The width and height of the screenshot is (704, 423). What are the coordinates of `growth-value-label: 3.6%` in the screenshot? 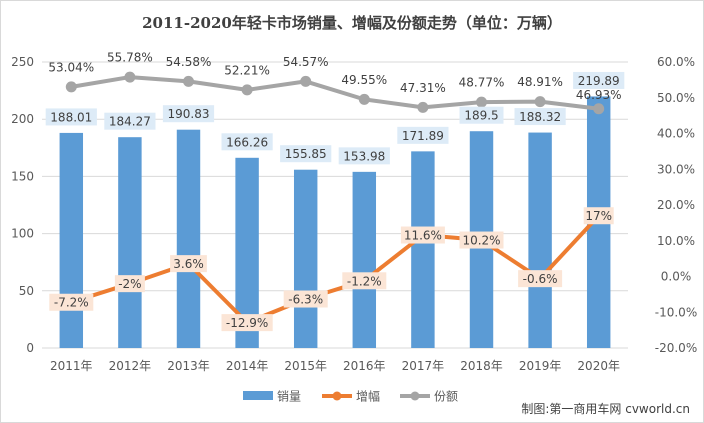 It's located at (188, 264).